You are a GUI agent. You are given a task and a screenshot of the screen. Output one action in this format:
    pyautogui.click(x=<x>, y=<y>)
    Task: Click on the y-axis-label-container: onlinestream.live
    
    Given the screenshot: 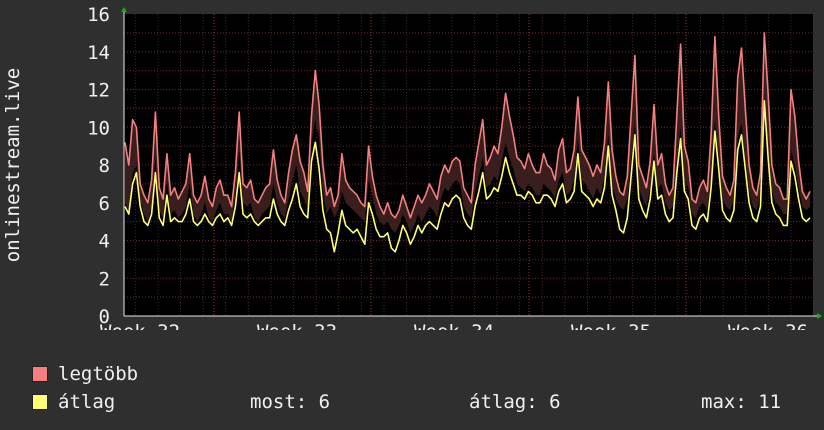 What is the action you would take?
    pyautogui.click(x=13, y=160)
    